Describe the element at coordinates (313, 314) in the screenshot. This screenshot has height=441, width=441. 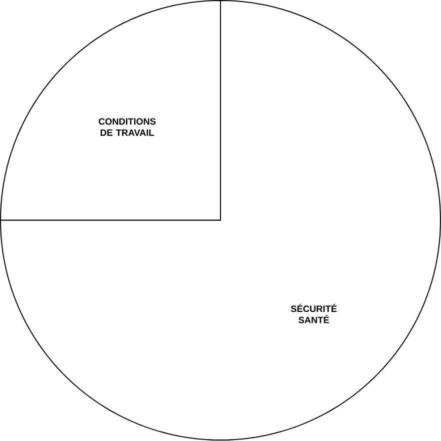
I see `slice-label: SÉCURITÉ SANTÉ` at that location.